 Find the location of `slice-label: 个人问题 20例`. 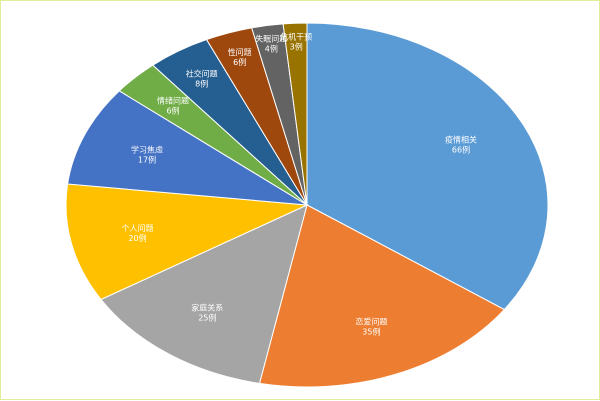

slice-label: 个人问题 20例 is located at coordinates (138, 233).